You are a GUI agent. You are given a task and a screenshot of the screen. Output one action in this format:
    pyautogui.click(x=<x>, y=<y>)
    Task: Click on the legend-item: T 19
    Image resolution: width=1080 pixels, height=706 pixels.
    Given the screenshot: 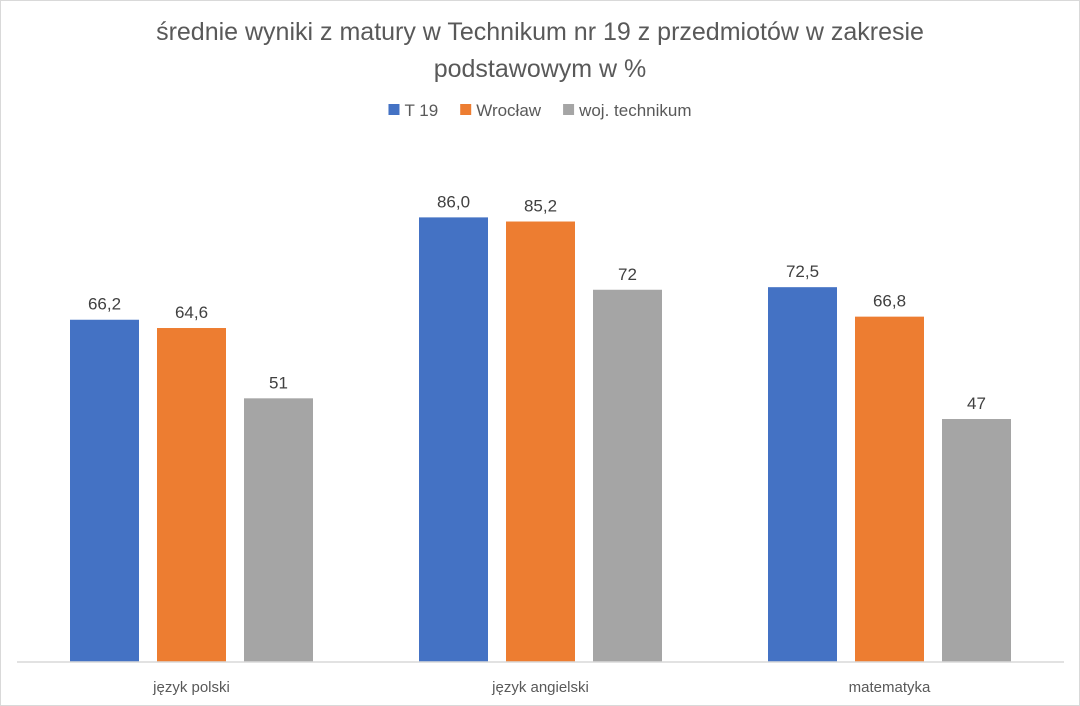 What is the action you would take?
    pyautogui.click(x=413, y=110)
    